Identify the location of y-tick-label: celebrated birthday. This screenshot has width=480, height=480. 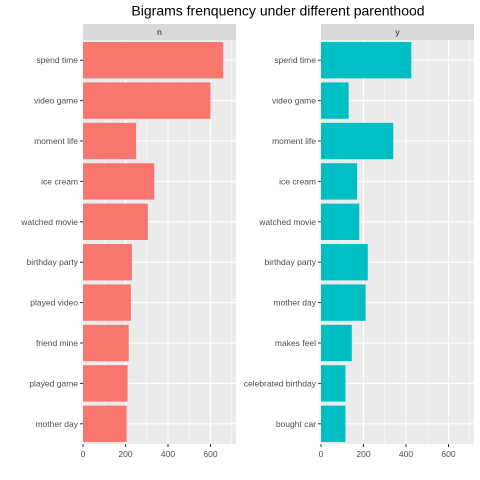
(280, 383).